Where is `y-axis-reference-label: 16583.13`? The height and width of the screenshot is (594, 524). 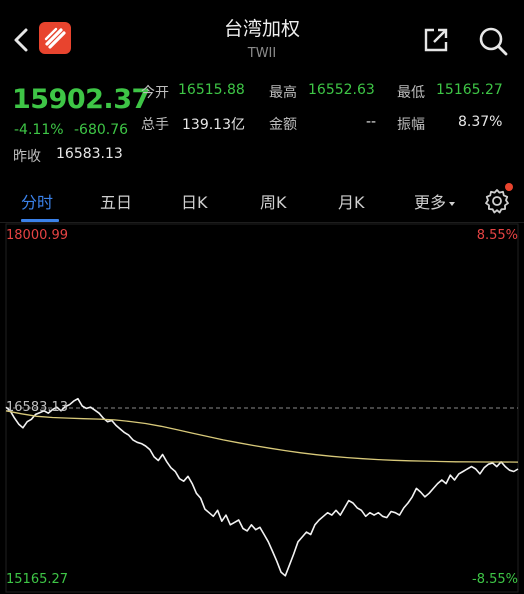
y-axis-reference-label: 16583.13 is located at coordinates (37, 407).